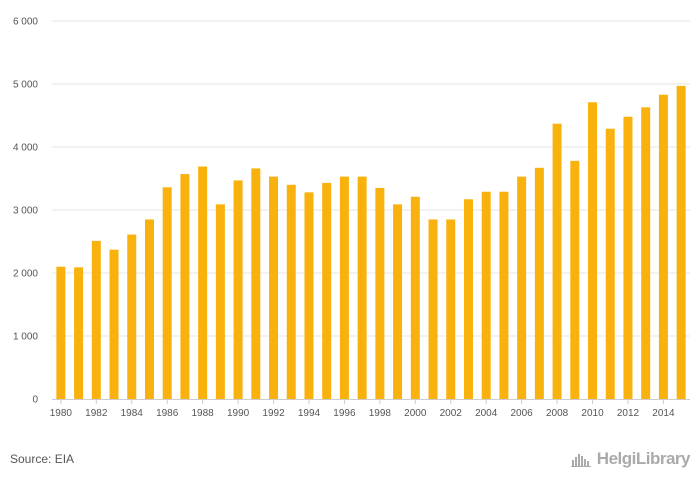 This screenshot has height=483, width=700. I want to click on bar-2007, so click(539, 283).